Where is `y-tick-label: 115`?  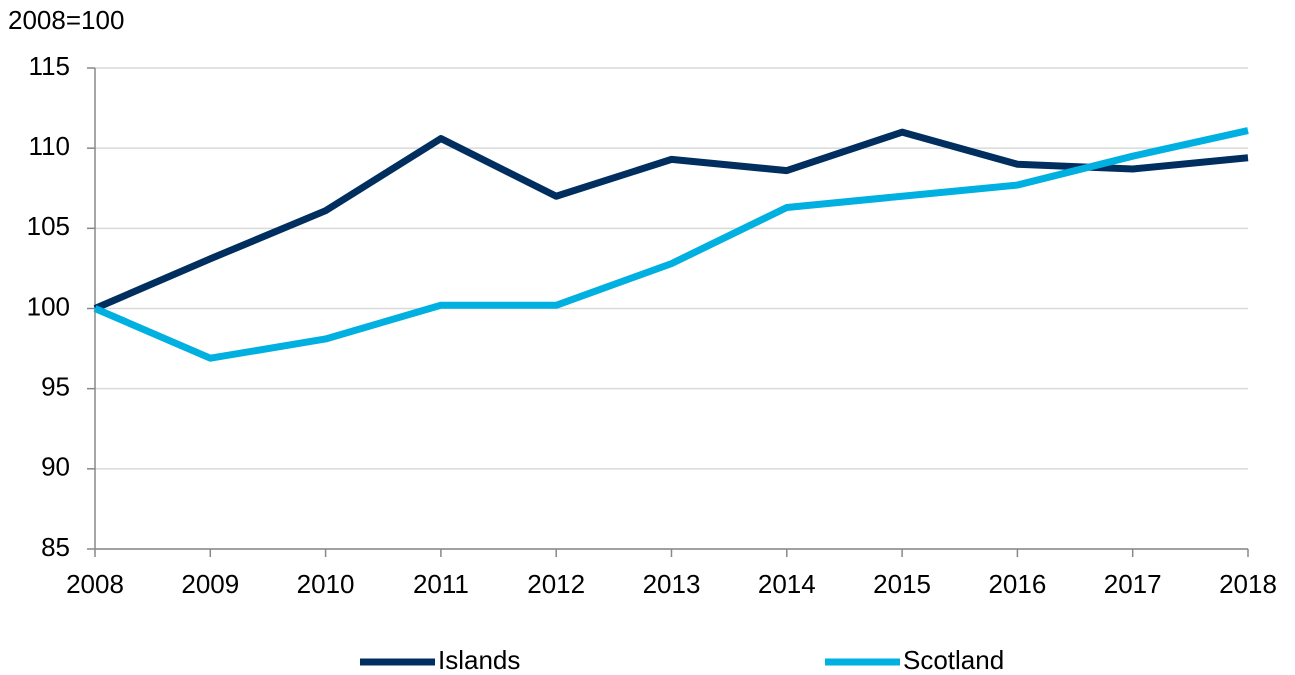 y-tick-label: 115 is located at coordinates (49, 66).